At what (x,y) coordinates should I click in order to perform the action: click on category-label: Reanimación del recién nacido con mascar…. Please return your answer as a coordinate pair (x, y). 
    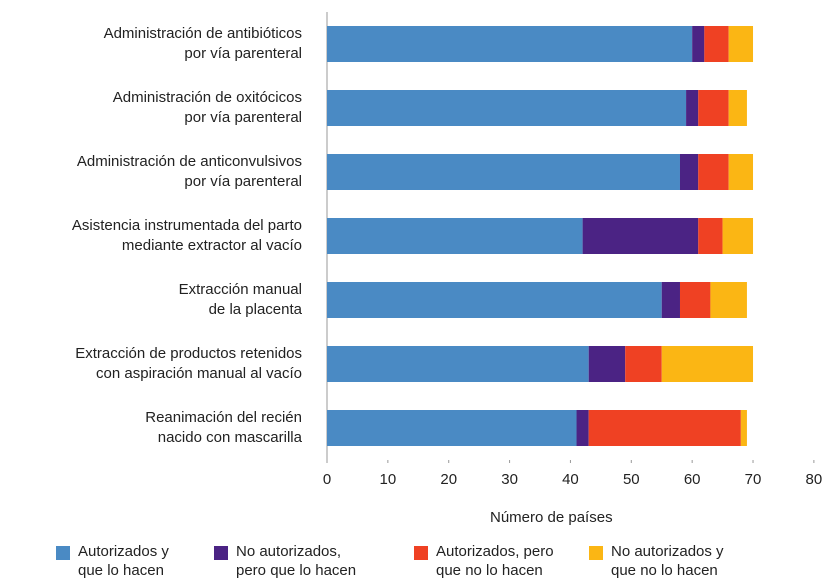
    Looking at the image, I should click on (223, 427).